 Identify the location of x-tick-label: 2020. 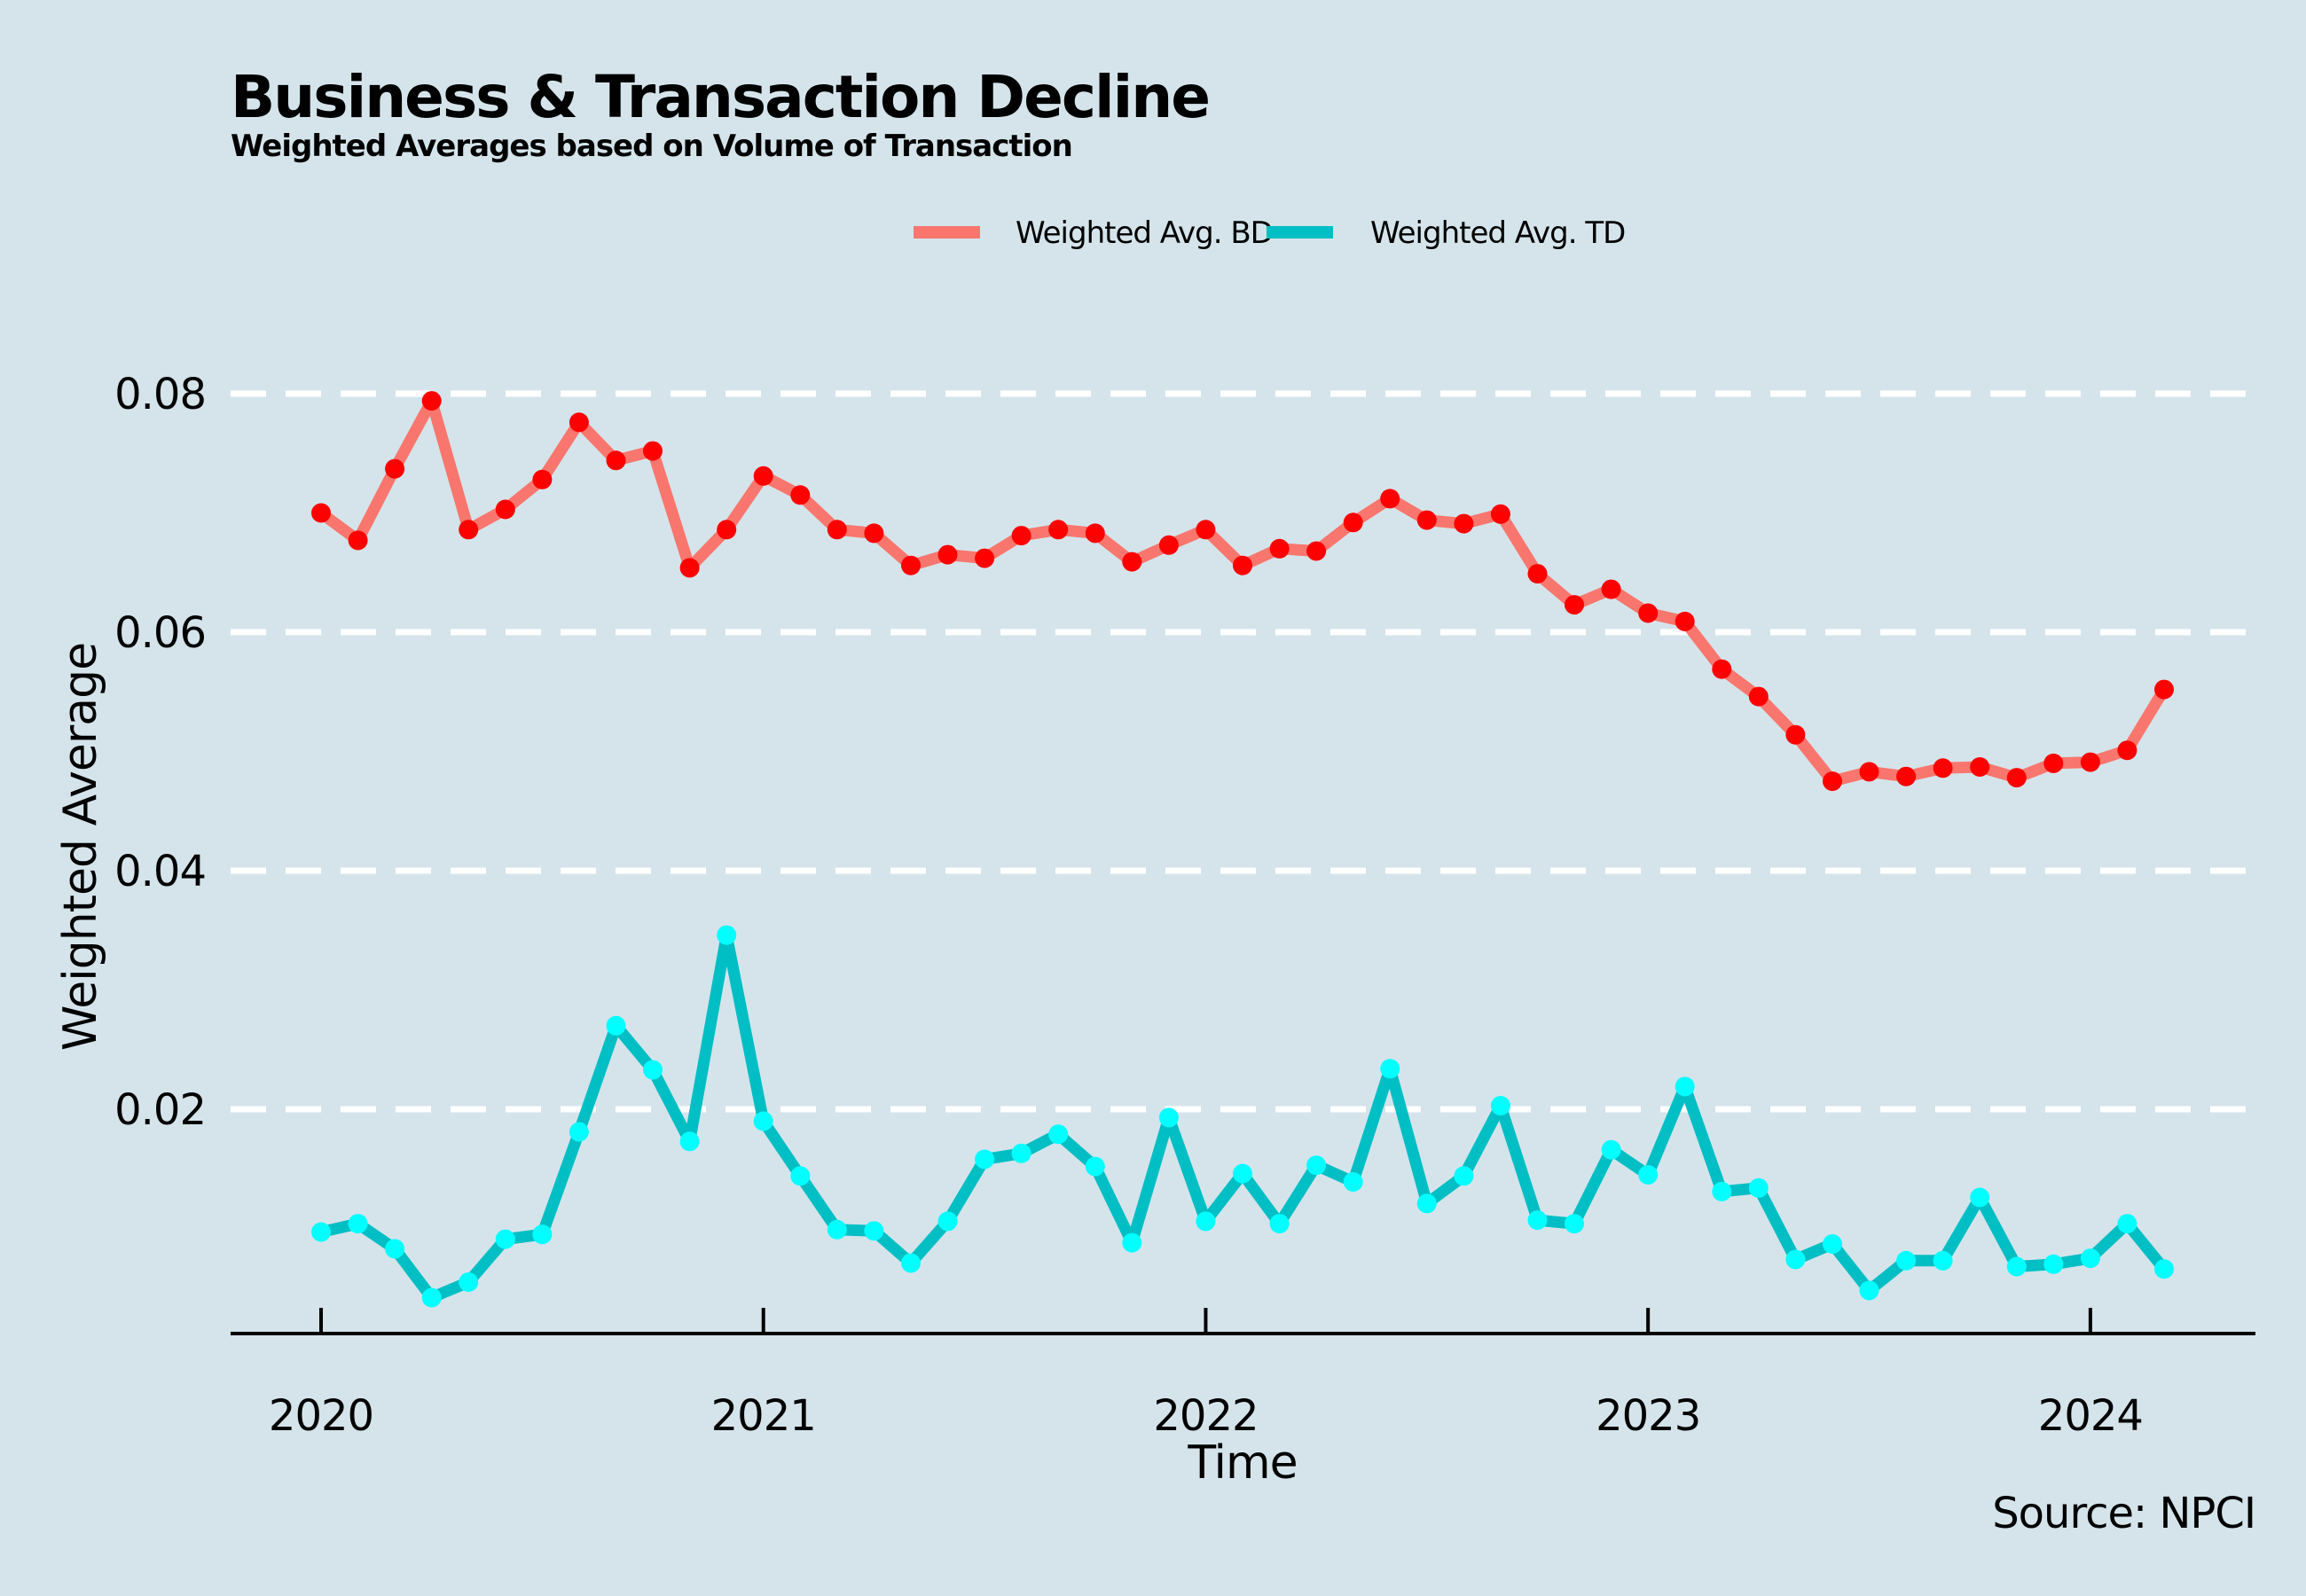
(321, 1416).